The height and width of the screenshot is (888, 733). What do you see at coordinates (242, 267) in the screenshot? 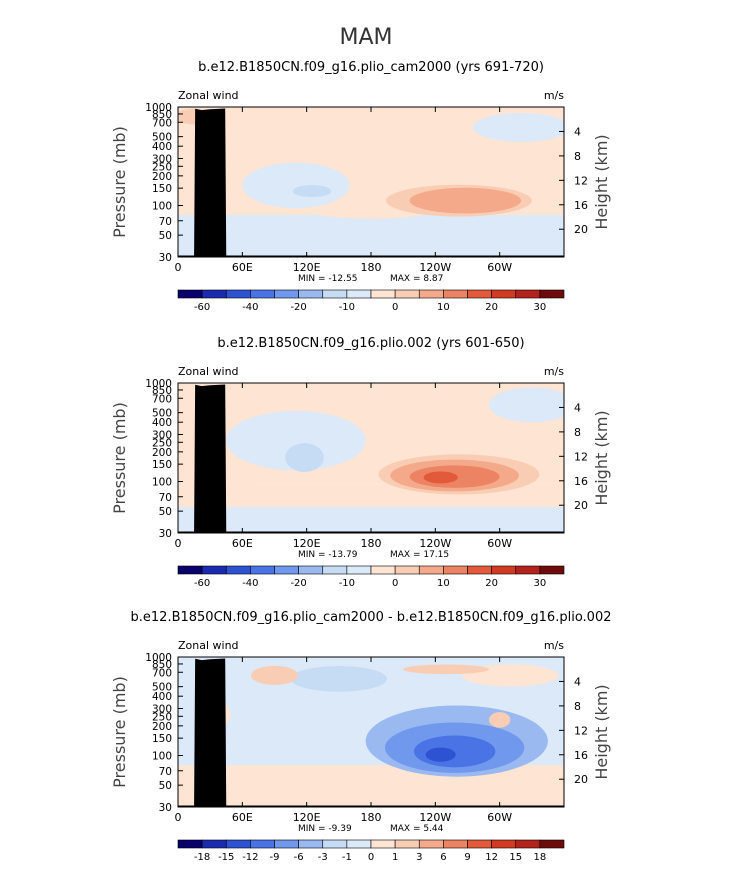
I see `lon-tick-label: 60E` at bounding box center [242, 267].